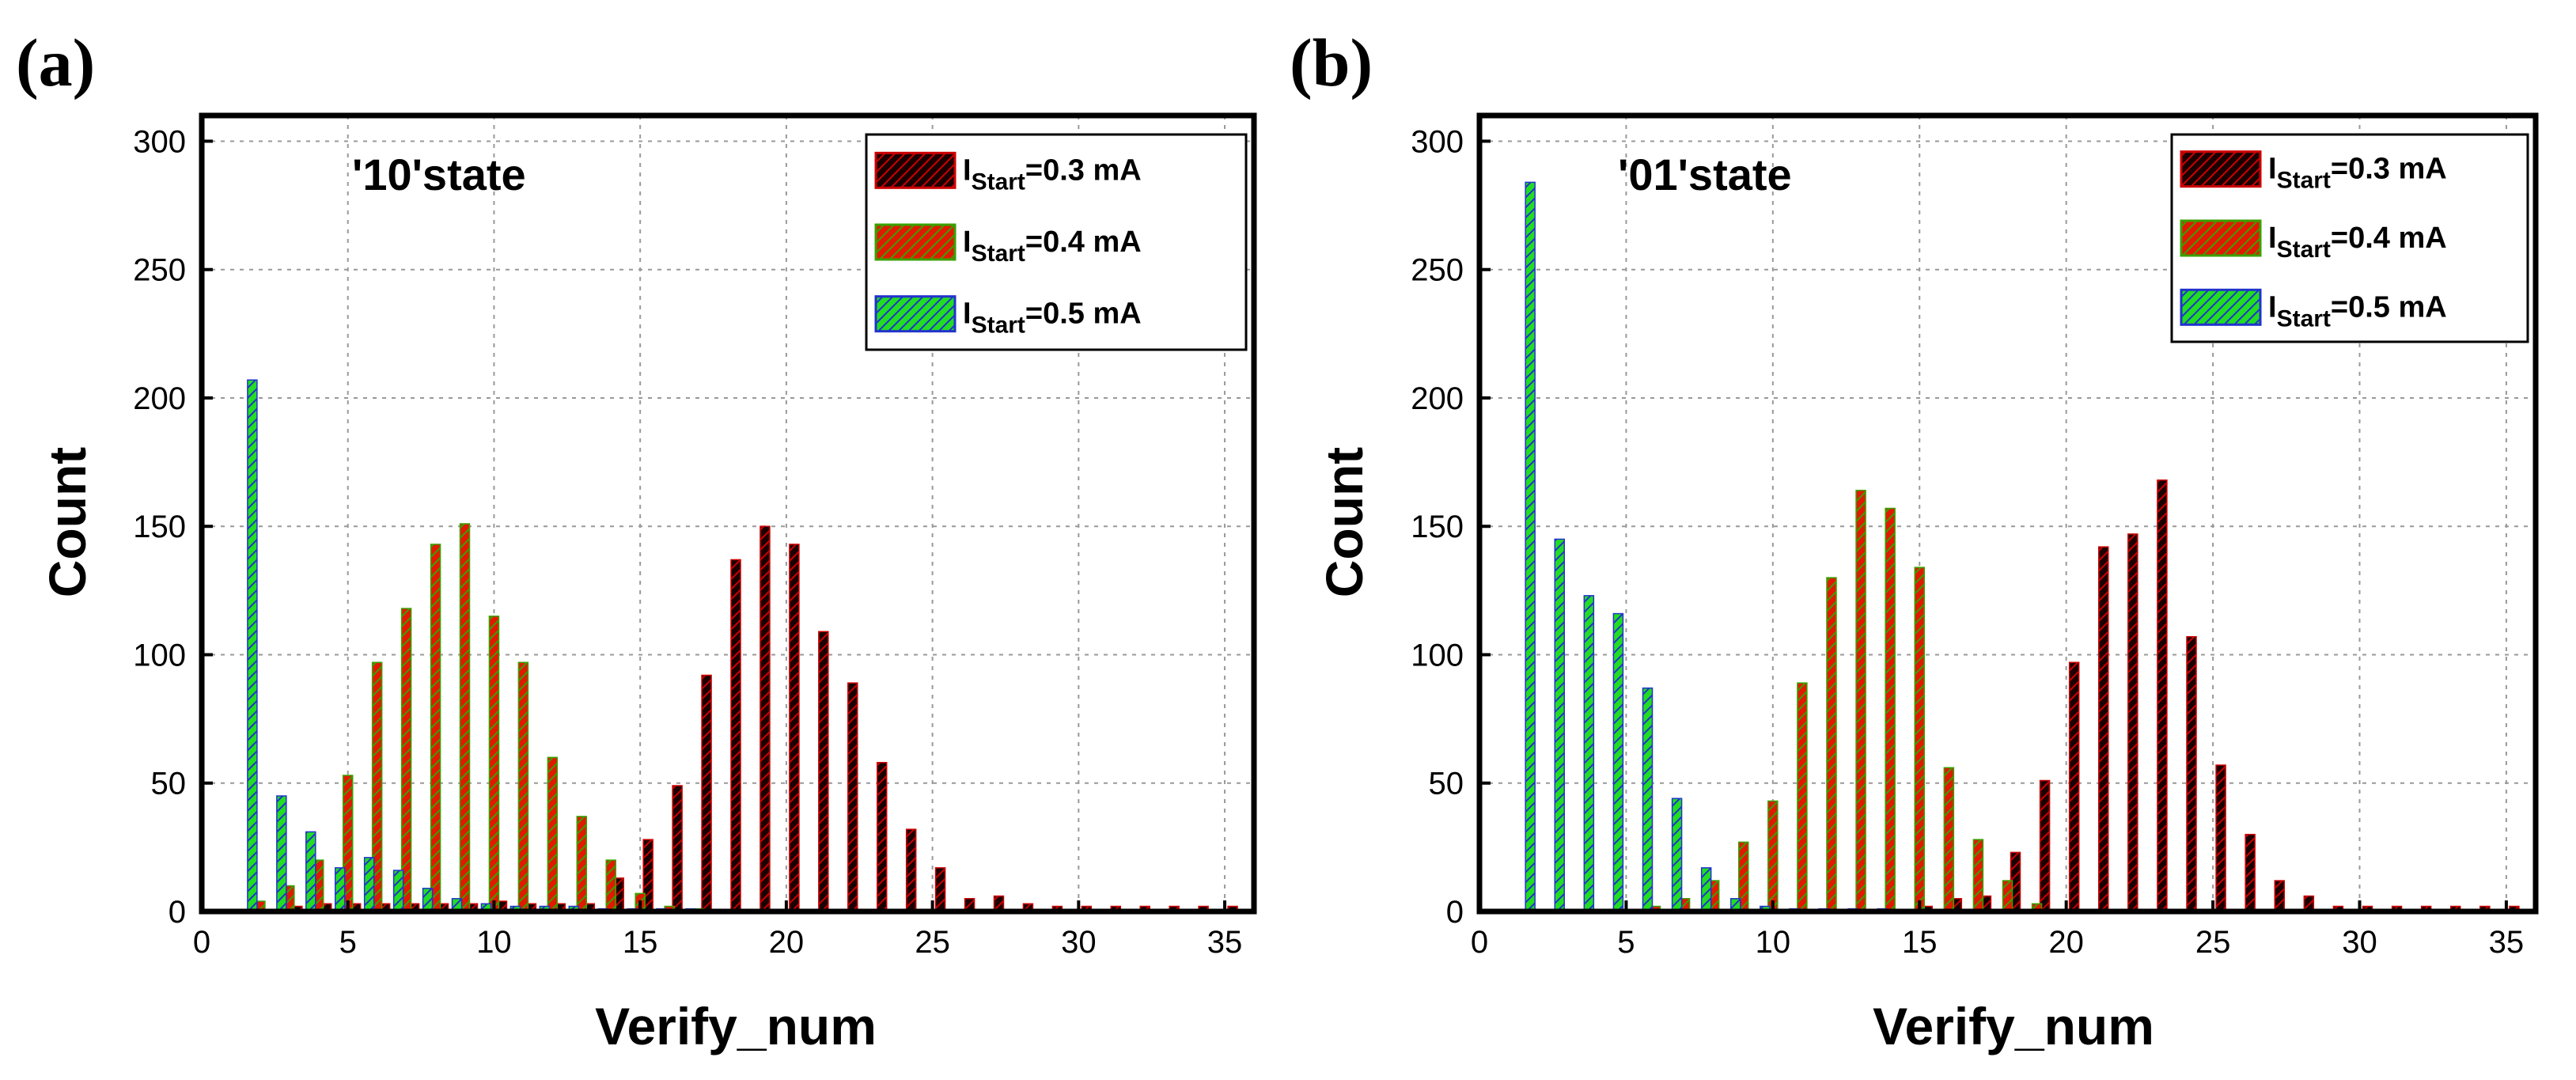 The width and height of the screenshot is (2576, 1080). What do you see at coordinates (494, 942) in the screenshot?
I see `panel-a-x-tick-label: 10` at bounding box center [494, 942].